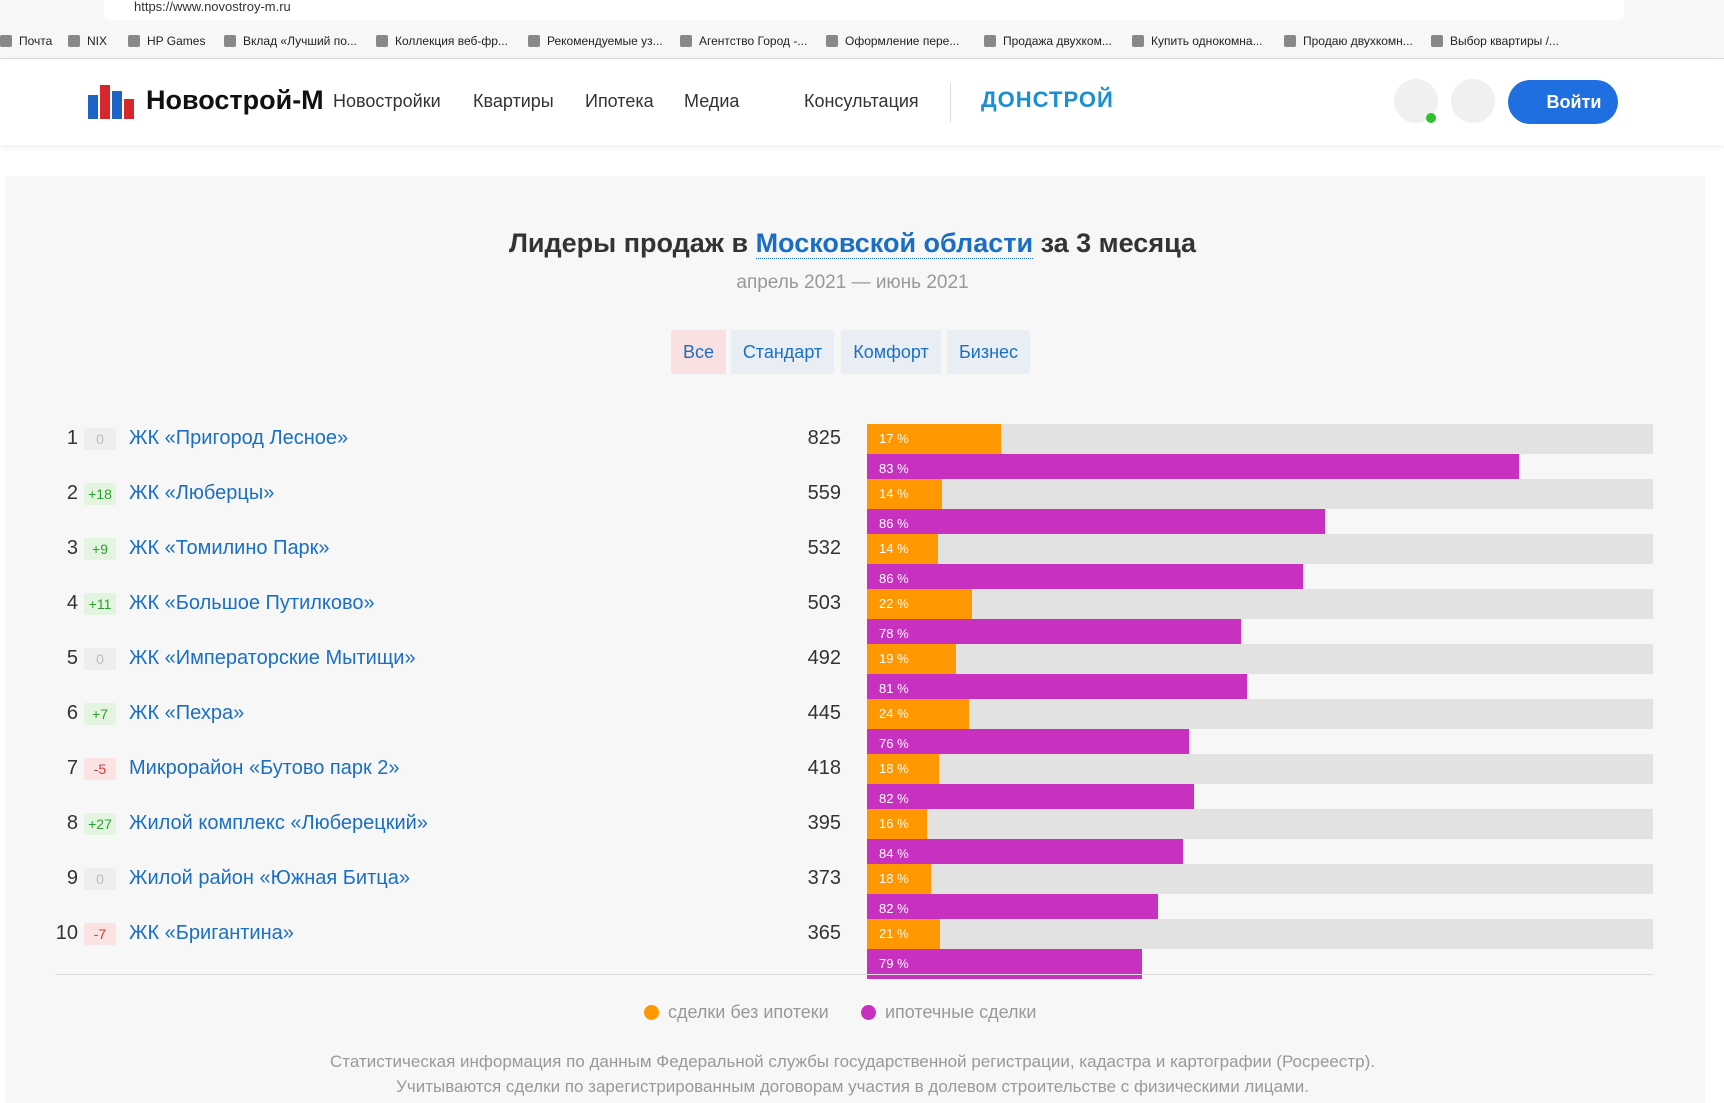  What do you see at coordinates (950, 103) in the screenshot?
I see `divider` at bounding box center [950, 103].